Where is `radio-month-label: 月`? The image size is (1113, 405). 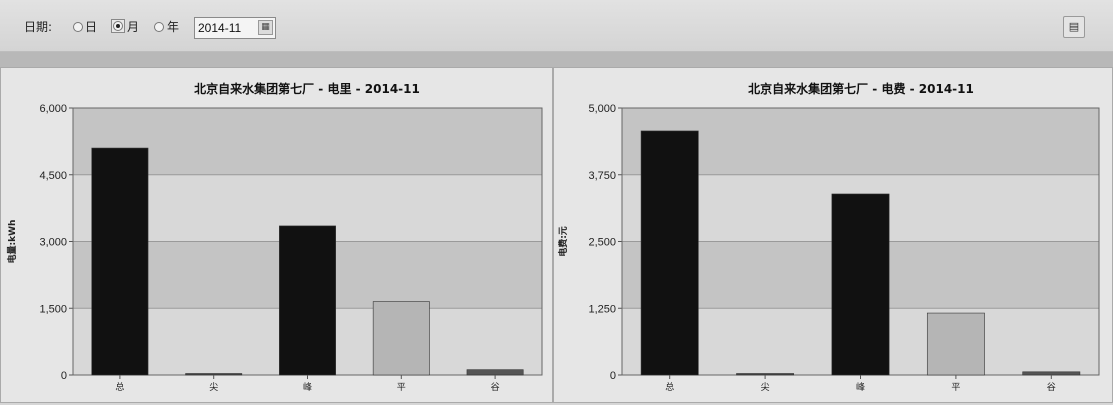 radio-month-label: 月 is located at coordinates (133, 27).